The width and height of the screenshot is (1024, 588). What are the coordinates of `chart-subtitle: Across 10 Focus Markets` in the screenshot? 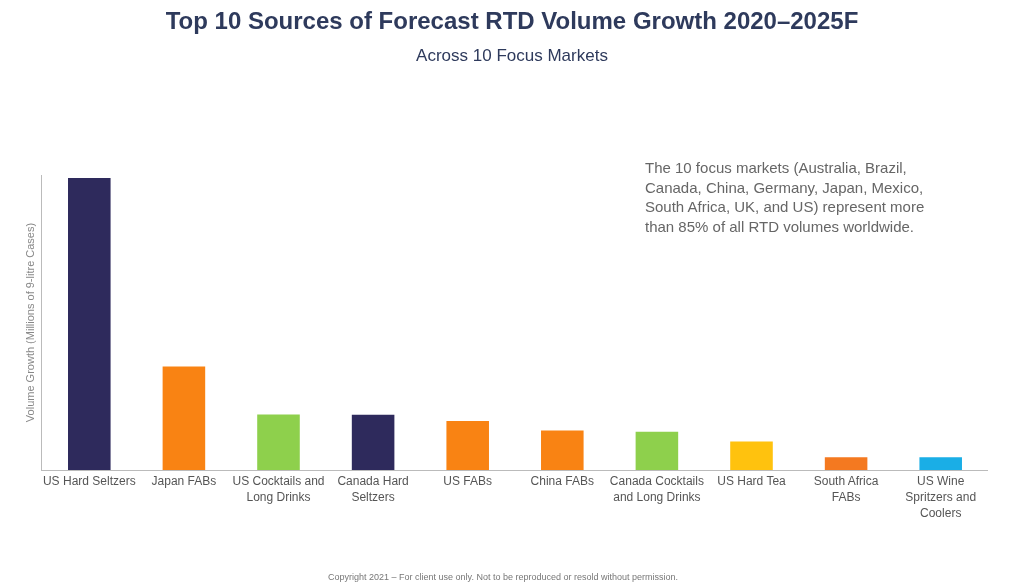 It's located at (512, 55).